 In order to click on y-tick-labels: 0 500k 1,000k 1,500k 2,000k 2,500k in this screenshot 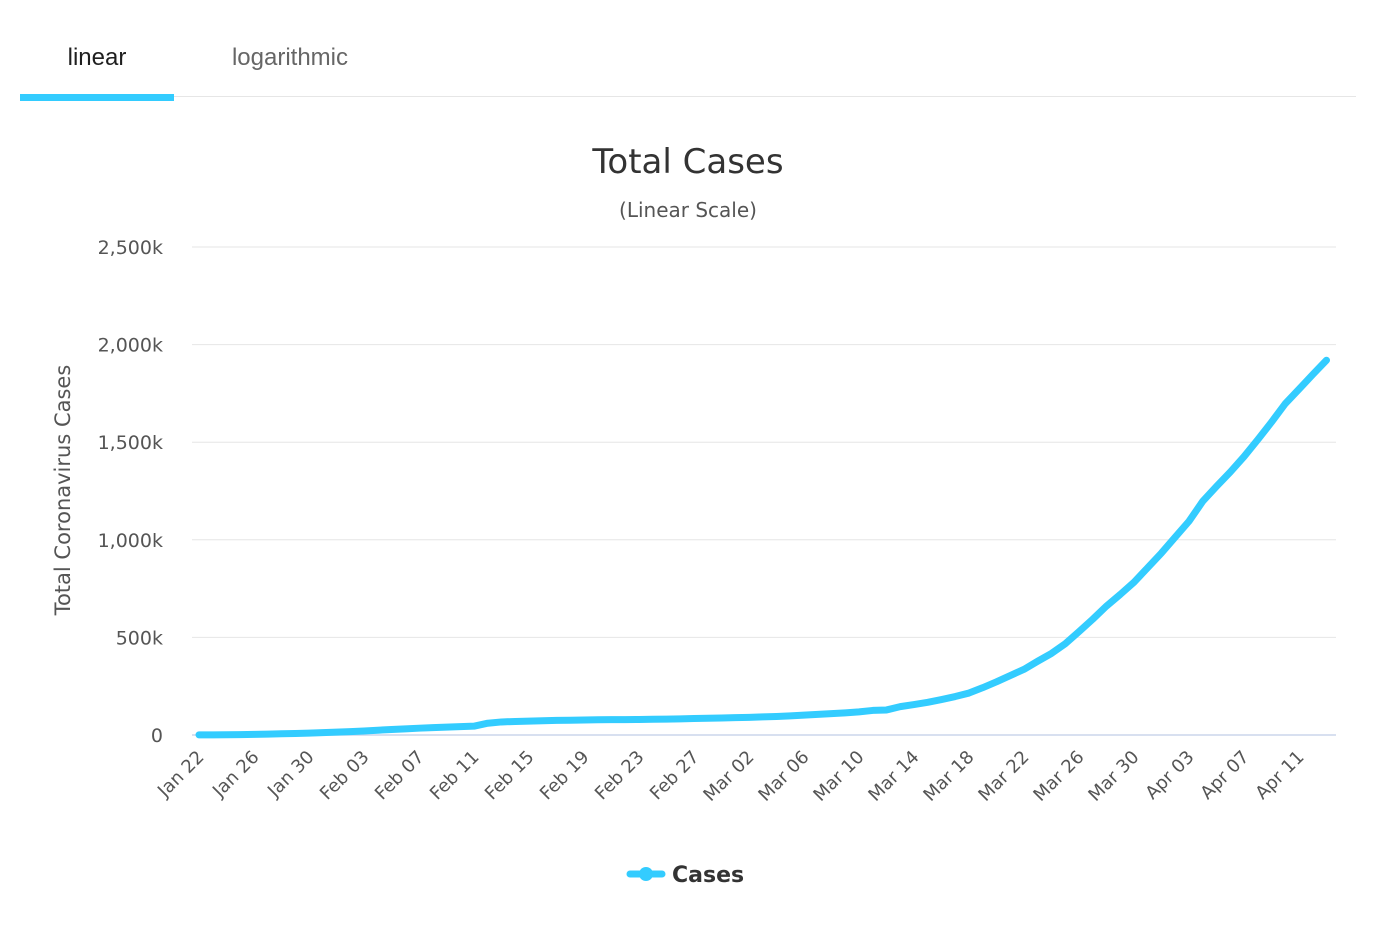, I will do `click(130, 492)`.